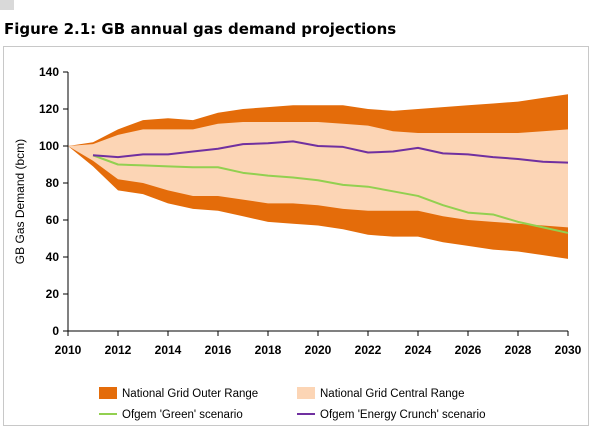 Image resolution: width=600 pixels, height=430 pixels. Describe the element at coordinates (53, 201) in the screenshot. I see `y-ticks: 0 20 40 60 80 100 120 140` at that location.